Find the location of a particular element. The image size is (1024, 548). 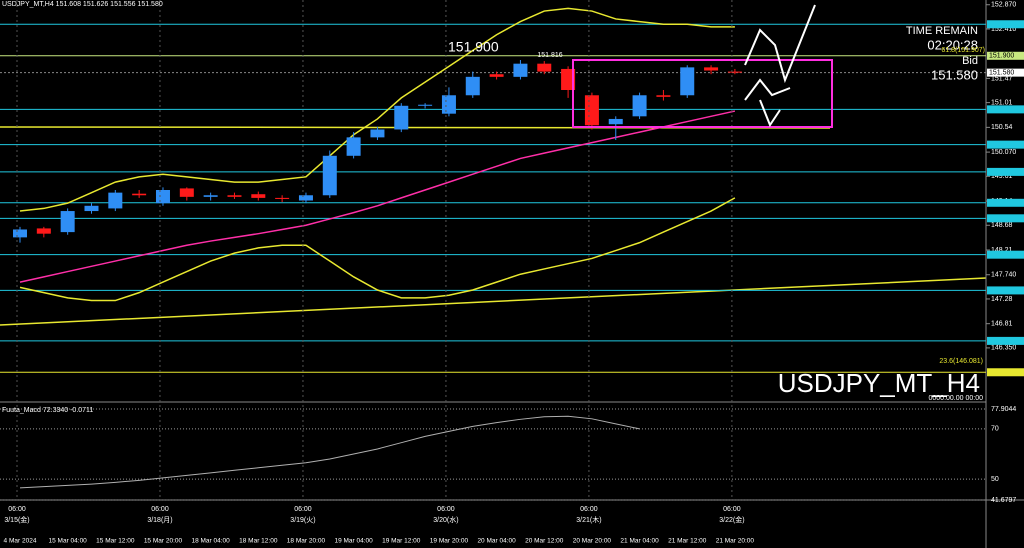

session-date: 3/22(金) is located at coordinates (731, 519).